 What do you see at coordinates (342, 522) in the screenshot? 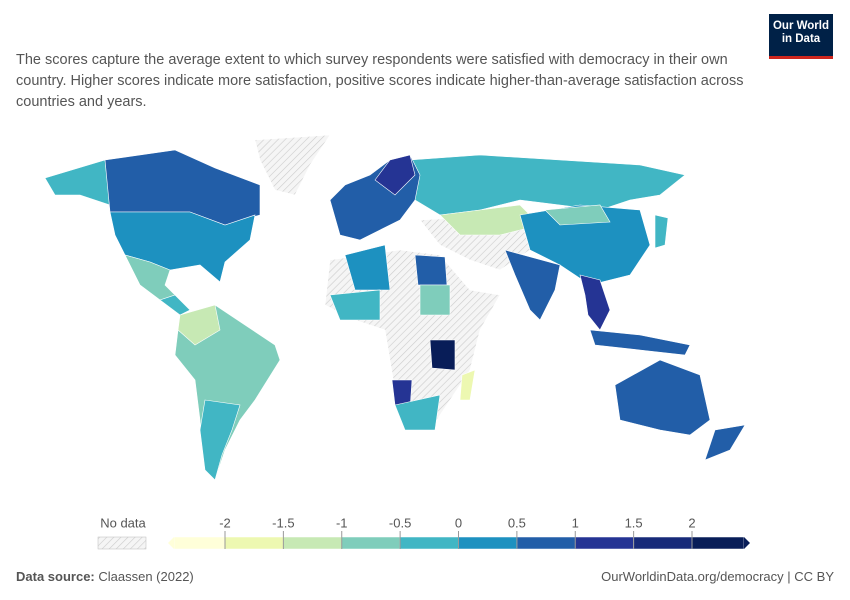
I see `legend-tick-label: -1` at bounding box center [342, 522].